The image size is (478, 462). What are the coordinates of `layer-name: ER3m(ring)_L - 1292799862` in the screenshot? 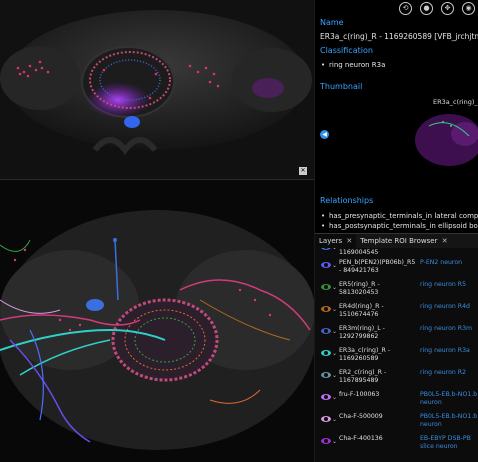 It's located at (362, 332).